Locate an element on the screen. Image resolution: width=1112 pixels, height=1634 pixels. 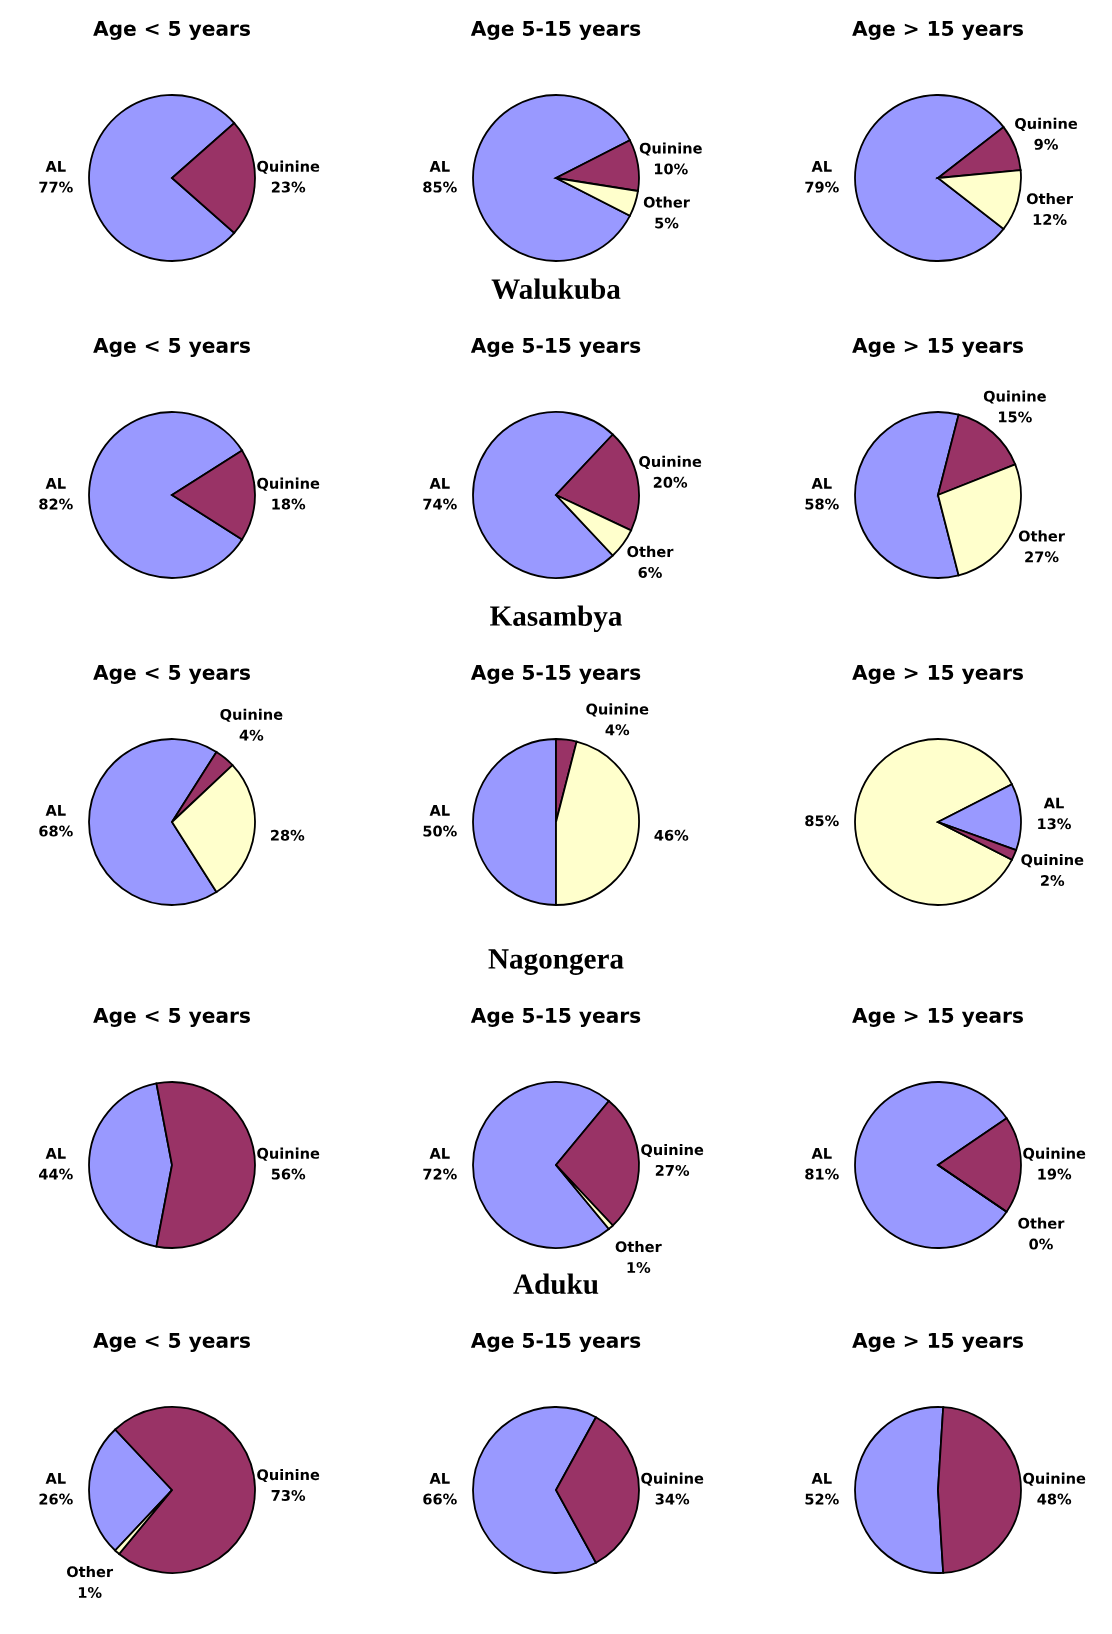
data-label: 44% is located at coordinates (56, 1174).